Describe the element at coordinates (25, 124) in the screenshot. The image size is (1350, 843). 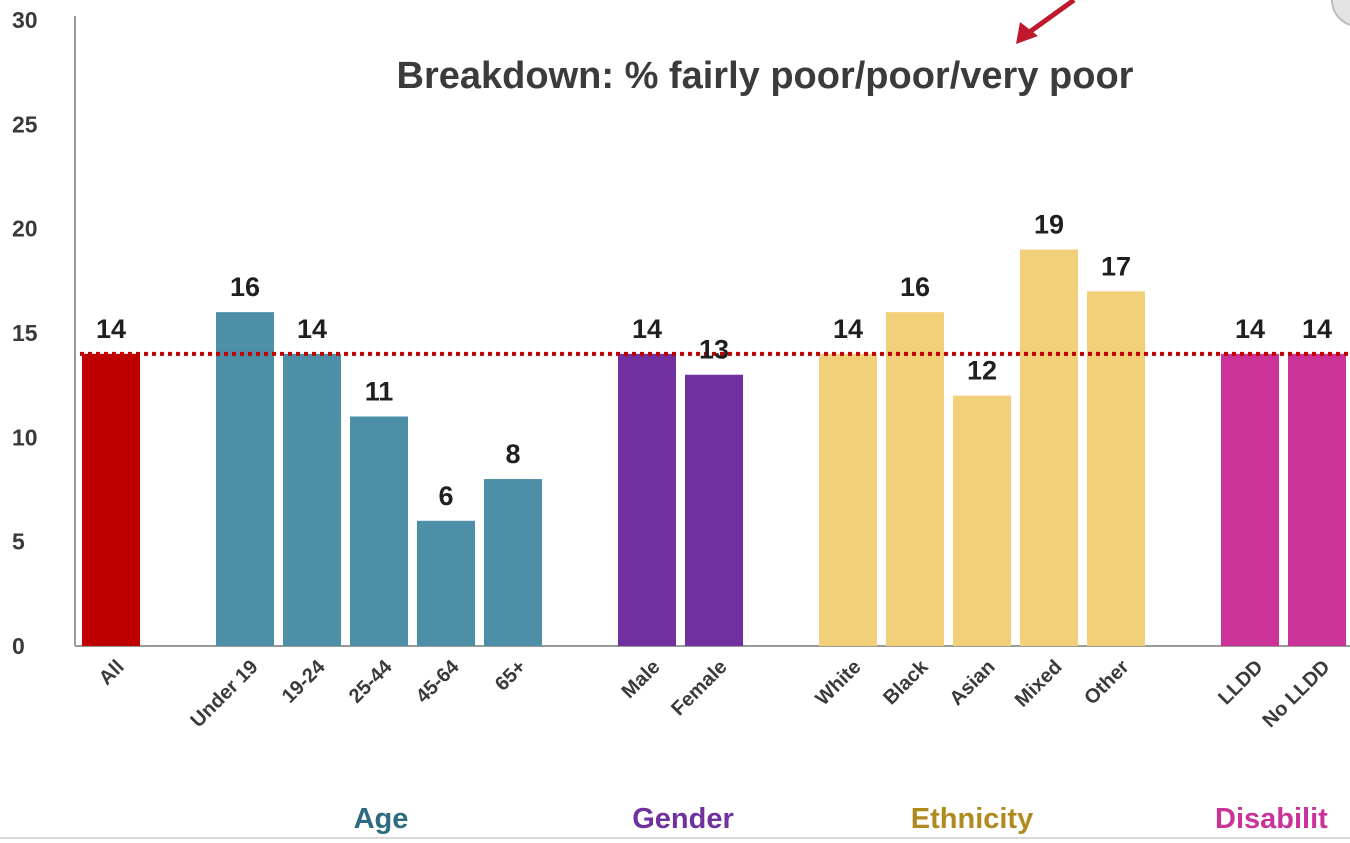
I see `y-tick-label: 25` at that location.